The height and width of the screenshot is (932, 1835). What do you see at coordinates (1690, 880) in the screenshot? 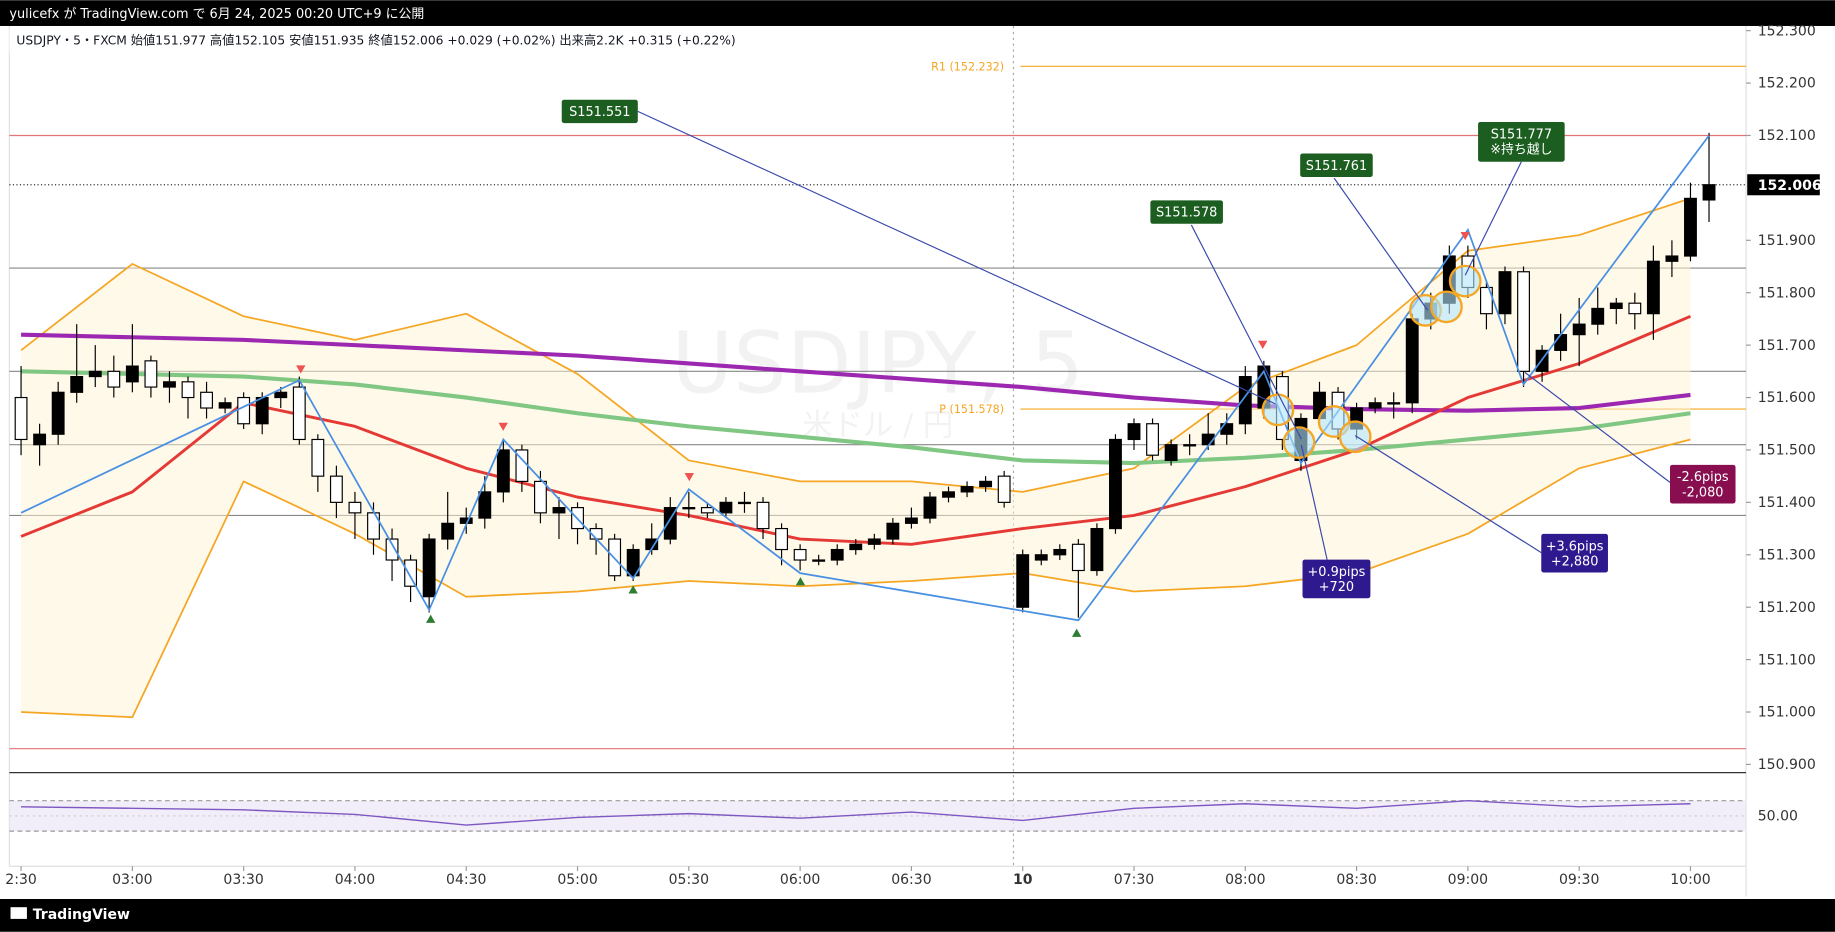
I see `x-tick-label: 10:00` at bounding box center [1690, 880].